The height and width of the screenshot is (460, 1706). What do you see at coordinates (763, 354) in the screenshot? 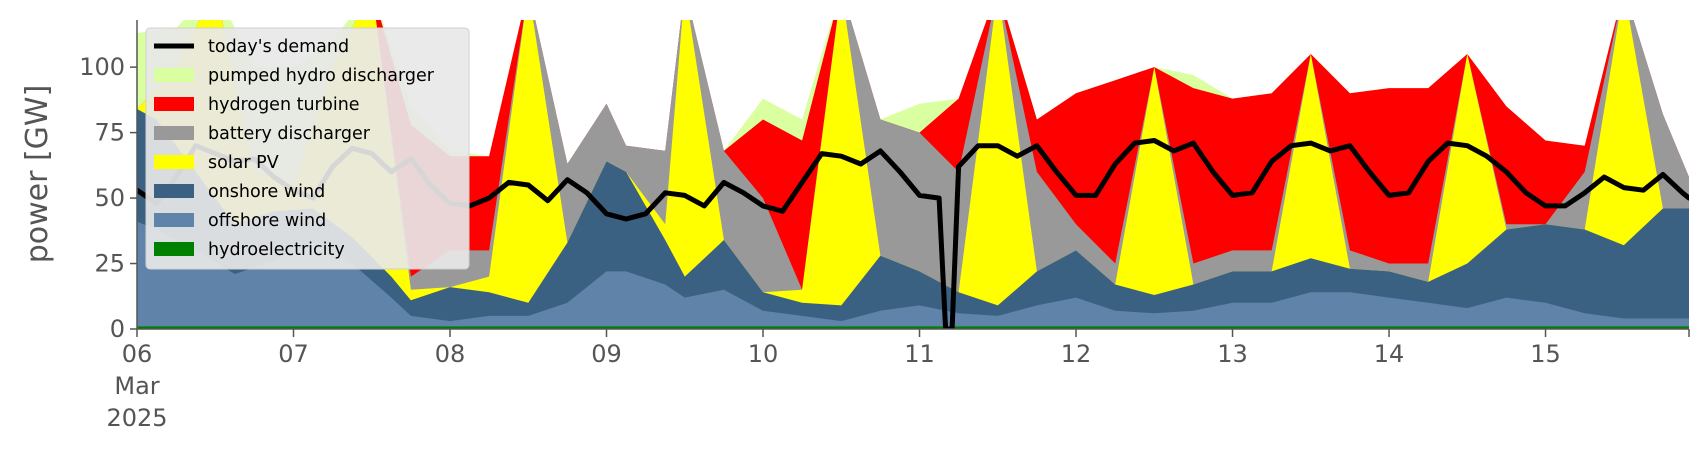
I see `x-tick-label: 10` at bounding box center [763, 354].